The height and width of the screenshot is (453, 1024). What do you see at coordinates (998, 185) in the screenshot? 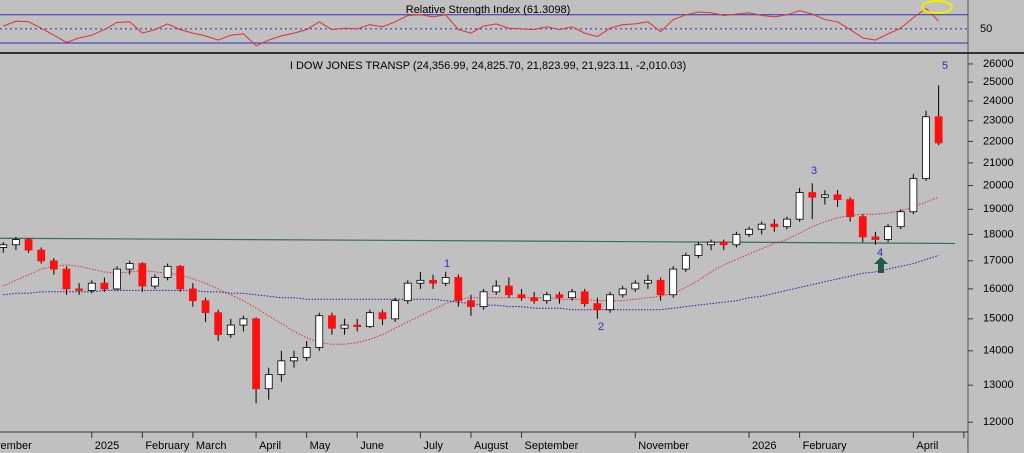
I see `y-tick-label: 20000` at bounding box center [998, 185].